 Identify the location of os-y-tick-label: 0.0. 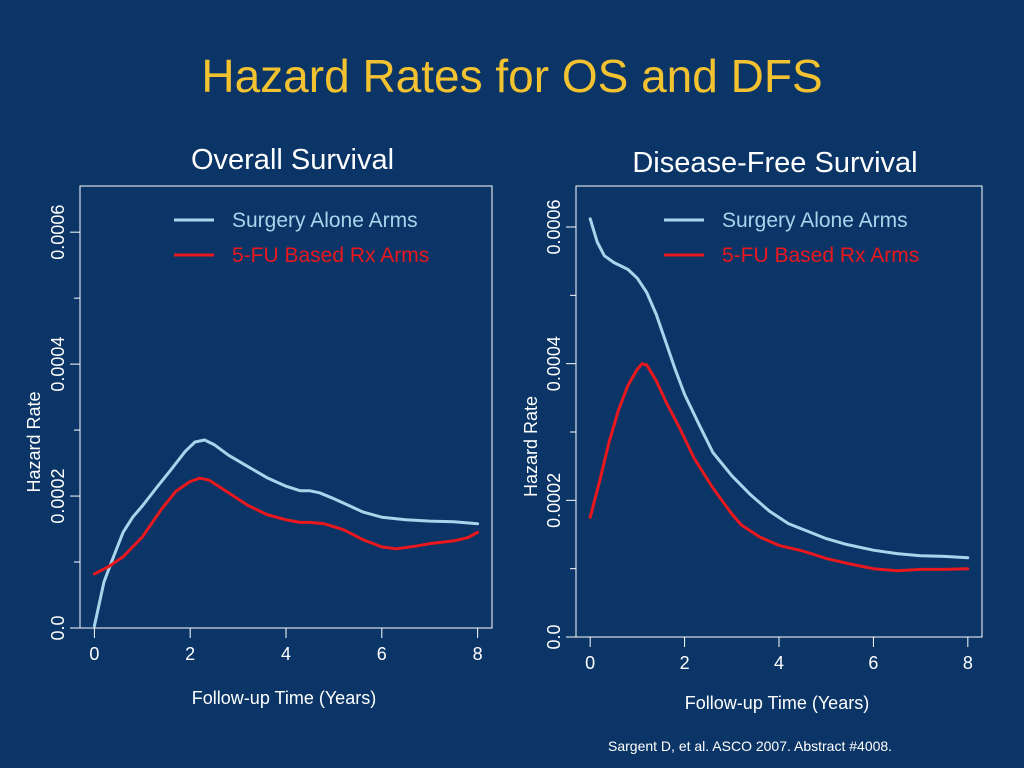
(58, 627).